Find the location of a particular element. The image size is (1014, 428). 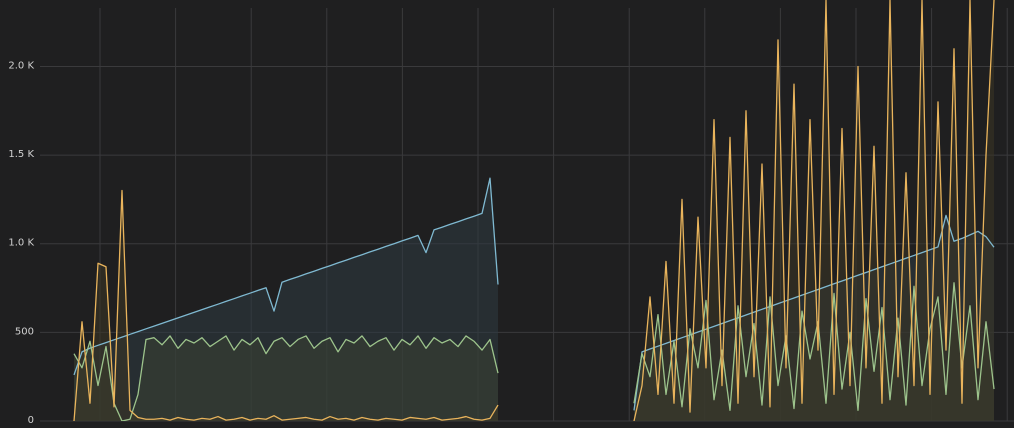

y-tick-label: 500 is located at coordinates (24, 331).